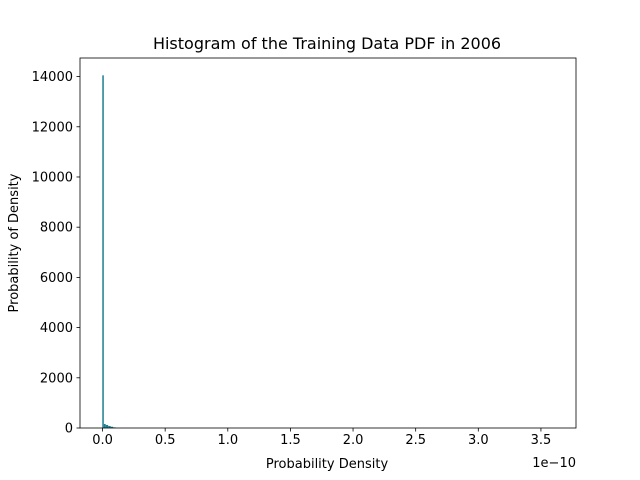 Image resolution: width=640 pixels, height=480 pixels. I want to click on x-axis-ticks: 0.0 0.5 1.0 1.5 2.0 2.5 3.0 3.5, so click(321, 438).